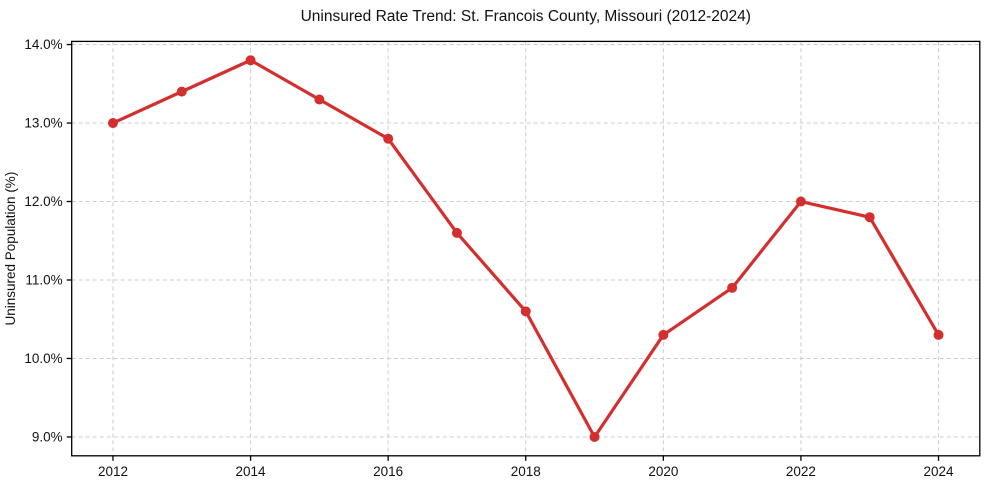 Image resolution: width=989 pixels, height=490 pixels. I want to click on x-tick-label: 2024, so click(938, 471).